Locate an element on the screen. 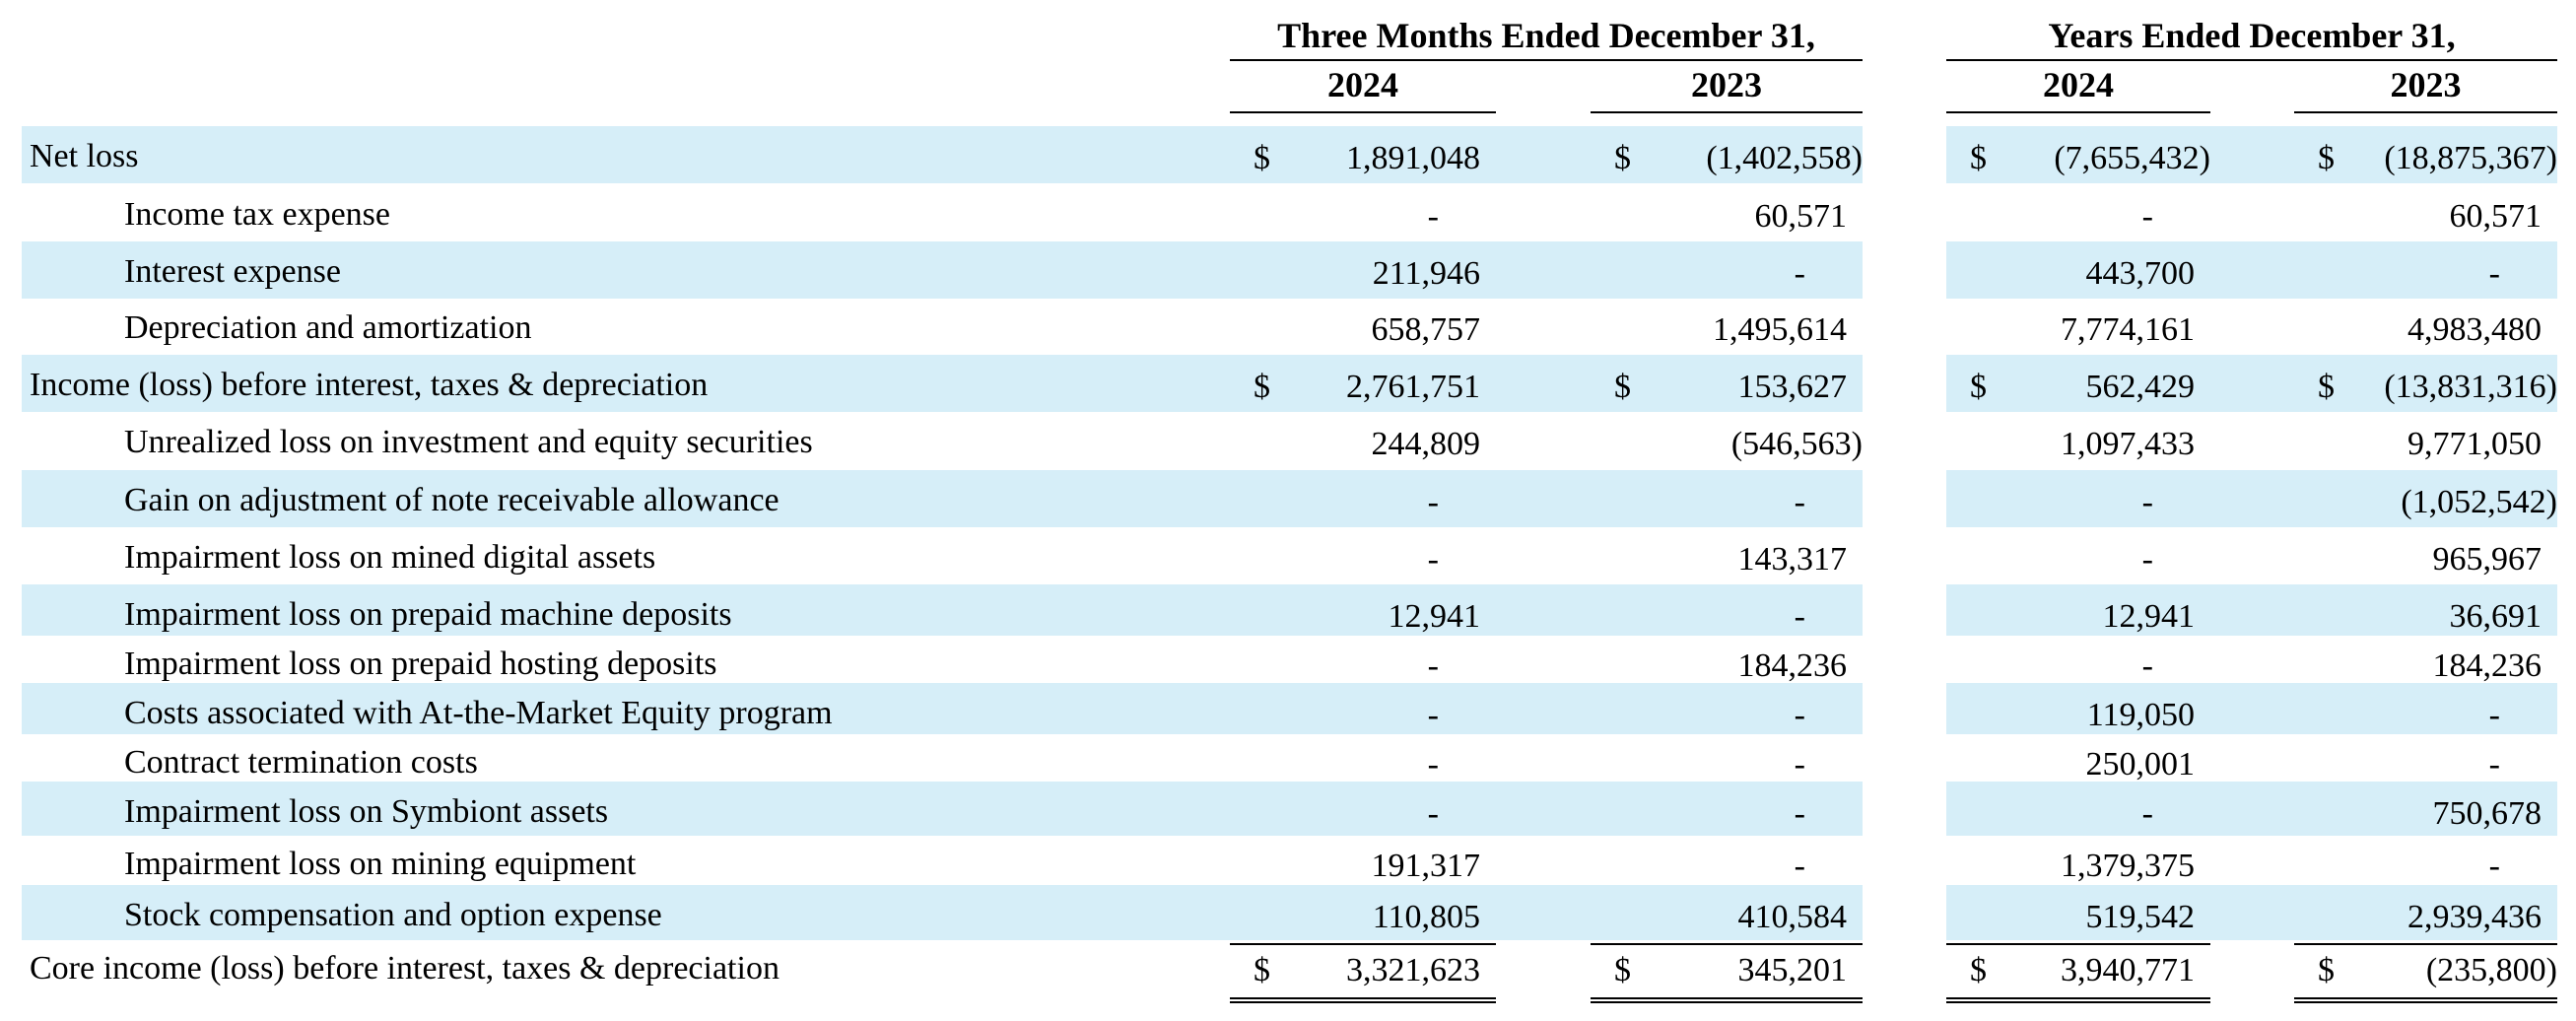 The image size is (2576, 1021). cell-value: 184,236 is located at coordinates (2487, 665).